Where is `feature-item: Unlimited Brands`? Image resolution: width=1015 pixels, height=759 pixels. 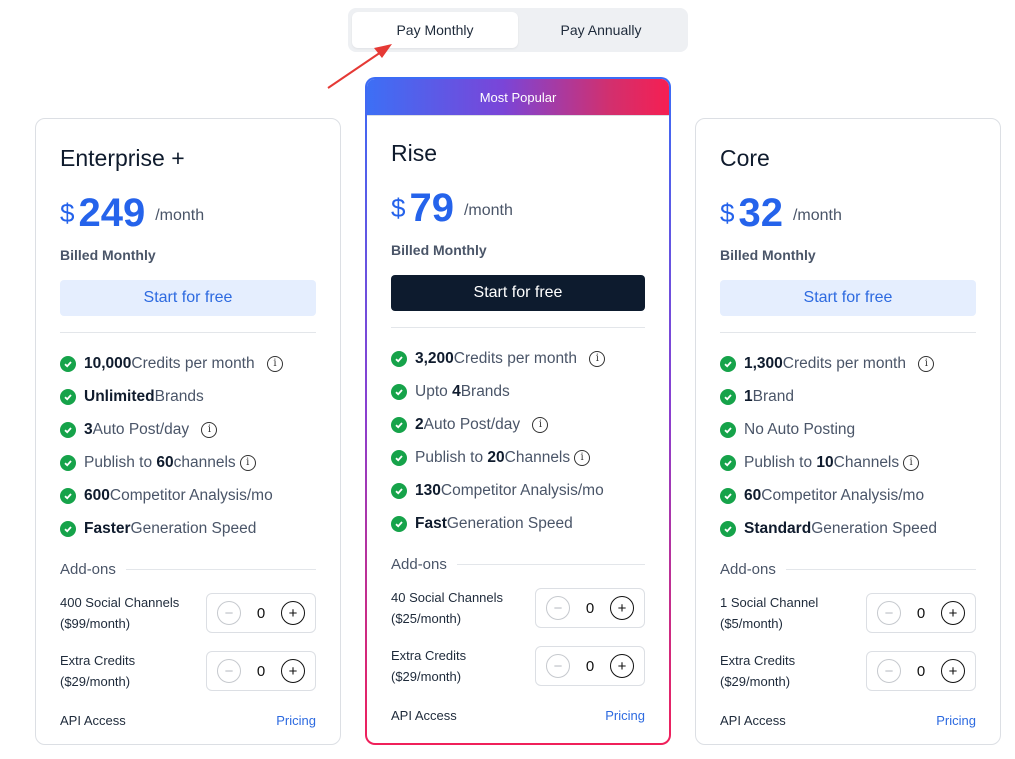
feature-item: Unlimited Brands is located at coordinates (188, 396).